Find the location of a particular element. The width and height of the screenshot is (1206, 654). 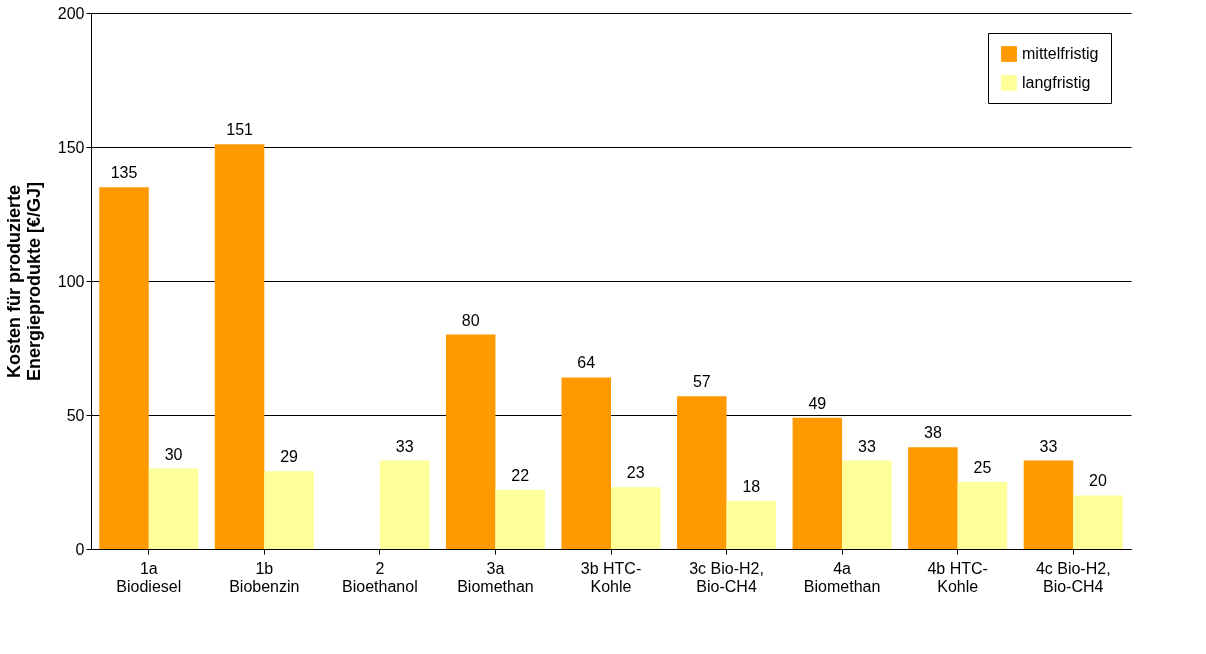

x-tick-label: 4a Biomethan is located at coordinates (842, 577).